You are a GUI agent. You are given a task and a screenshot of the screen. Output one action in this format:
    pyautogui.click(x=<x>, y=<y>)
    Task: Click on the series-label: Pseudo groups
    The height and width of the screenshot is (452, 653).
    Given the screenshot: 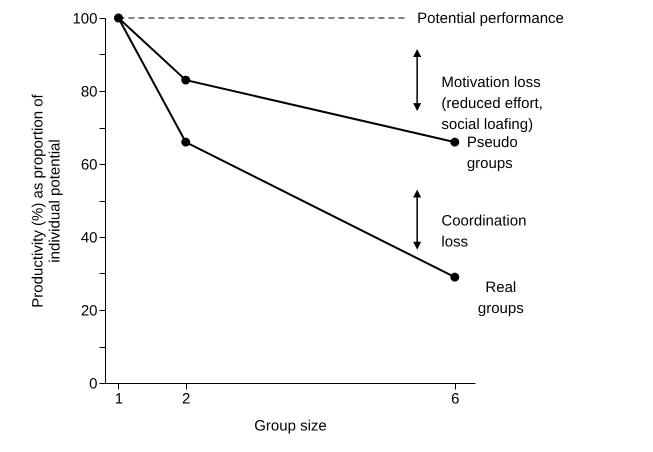 What is the action you would take?
    pyautogui.click(x=492, y=153)
    